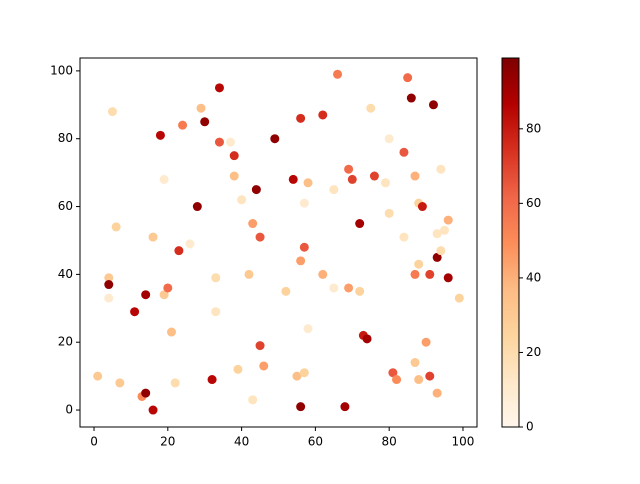 Image resolution: width=640 pixels, height=484 pixels. Describe the element at coordinates (65, 206) in the screenshot. I see `y-tick-label: 60` at that location.